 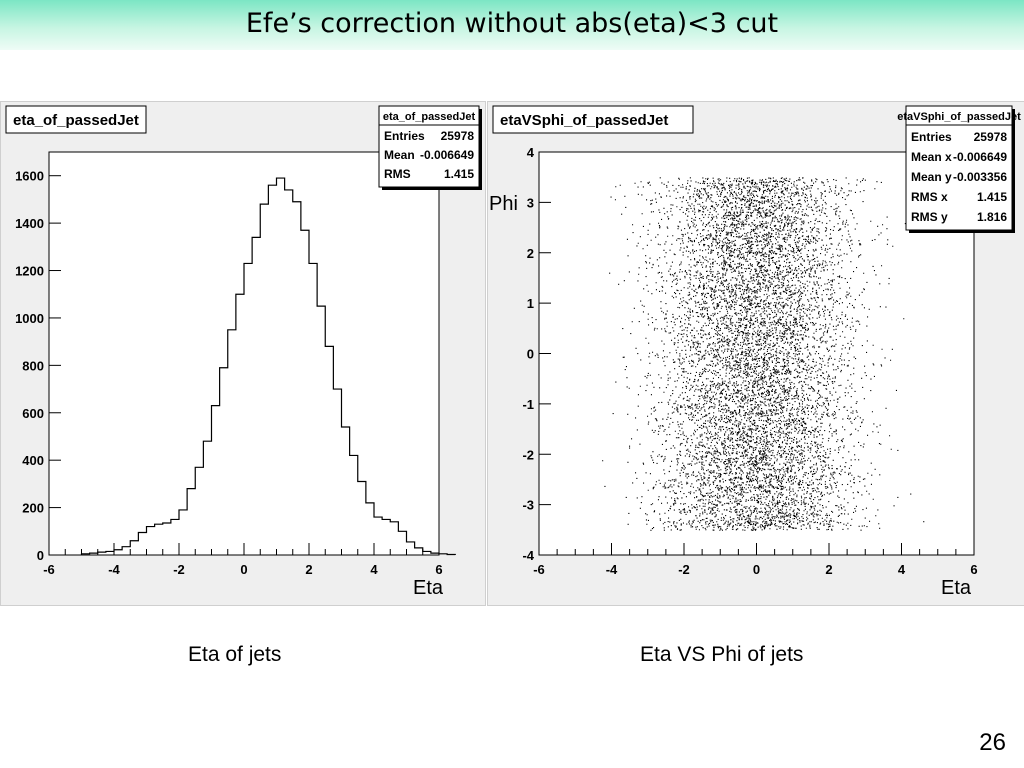 What do you see at coordinates (404, 136) in the screenshot?
I see `histogram-stats-key: Entries` at bounding box center [404, 136].